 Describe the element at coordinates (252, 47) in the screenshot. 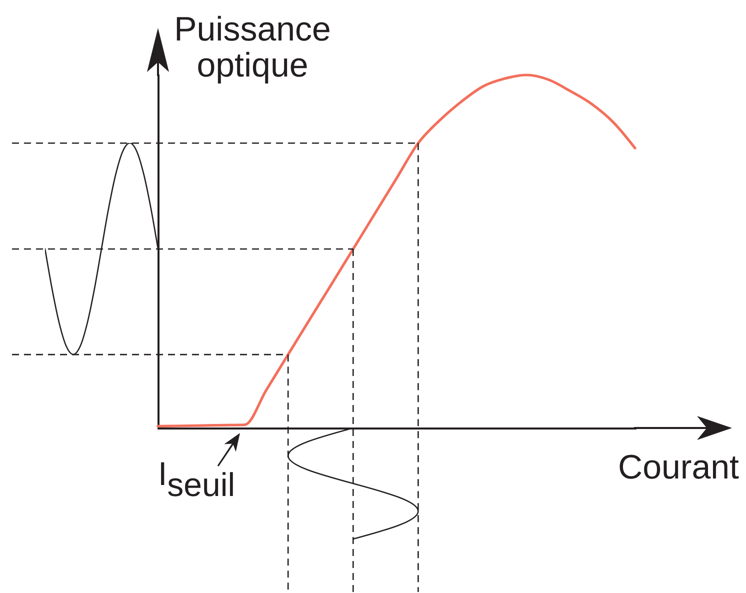

I see `y-axis-title: Puissance optique` at that location.